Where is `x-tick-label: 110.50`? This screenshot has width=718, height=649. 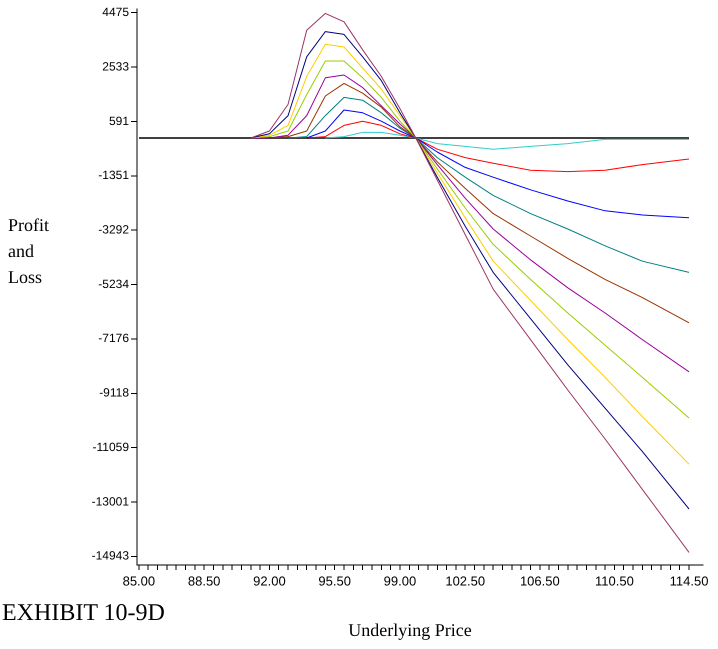 x-tick-label: 110.50 is located at coordinates (614, 580).